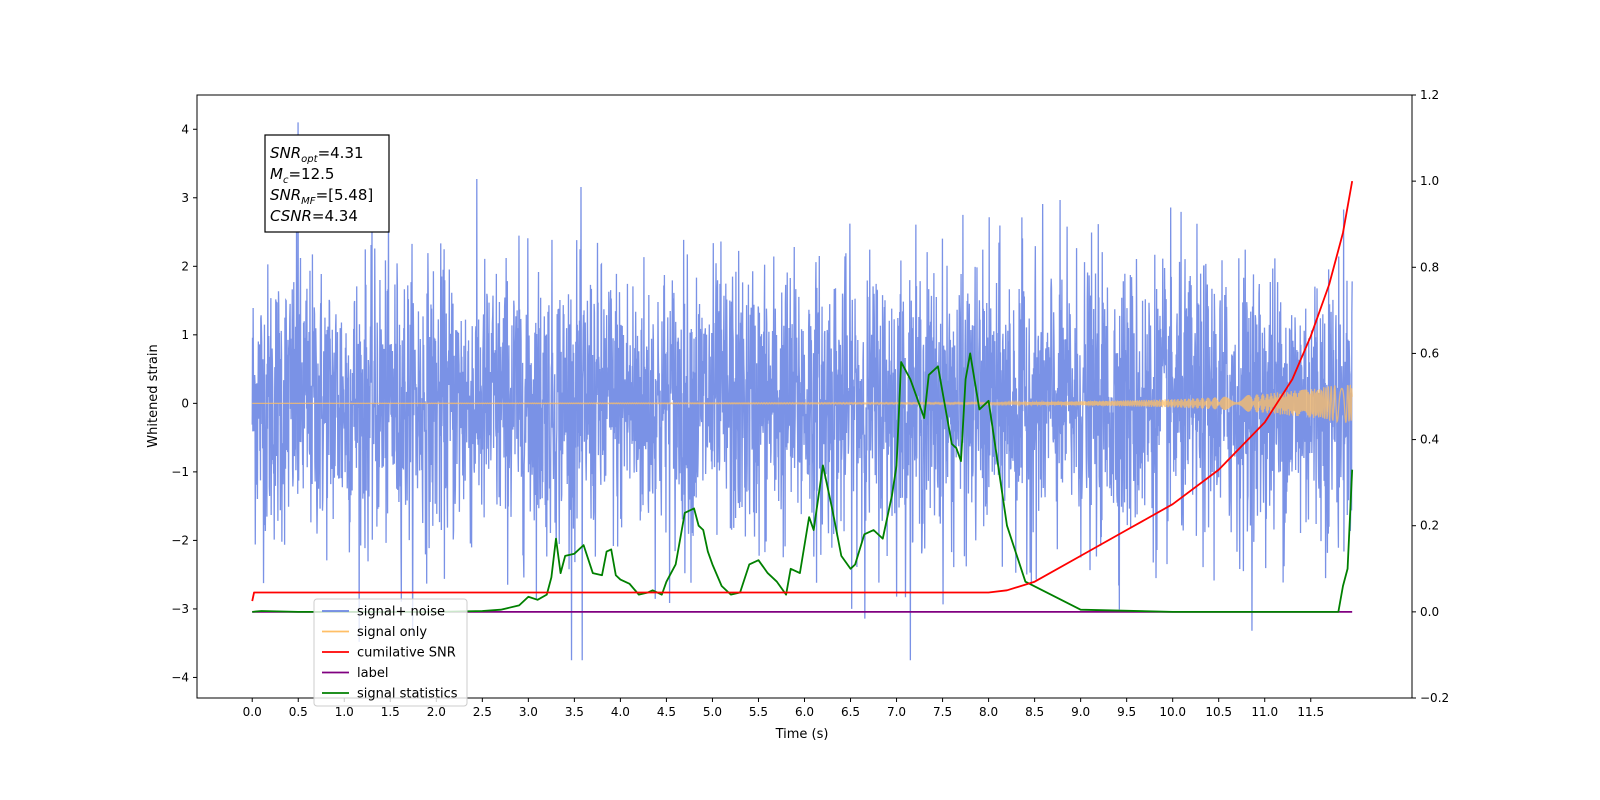 Image resolution: width=1600 pixels, height=800 pixels. What do you see at coordinates (666, 712) in the screenshot?
I see `x-tick-label: 4.5` at bounding box center [666, 712].